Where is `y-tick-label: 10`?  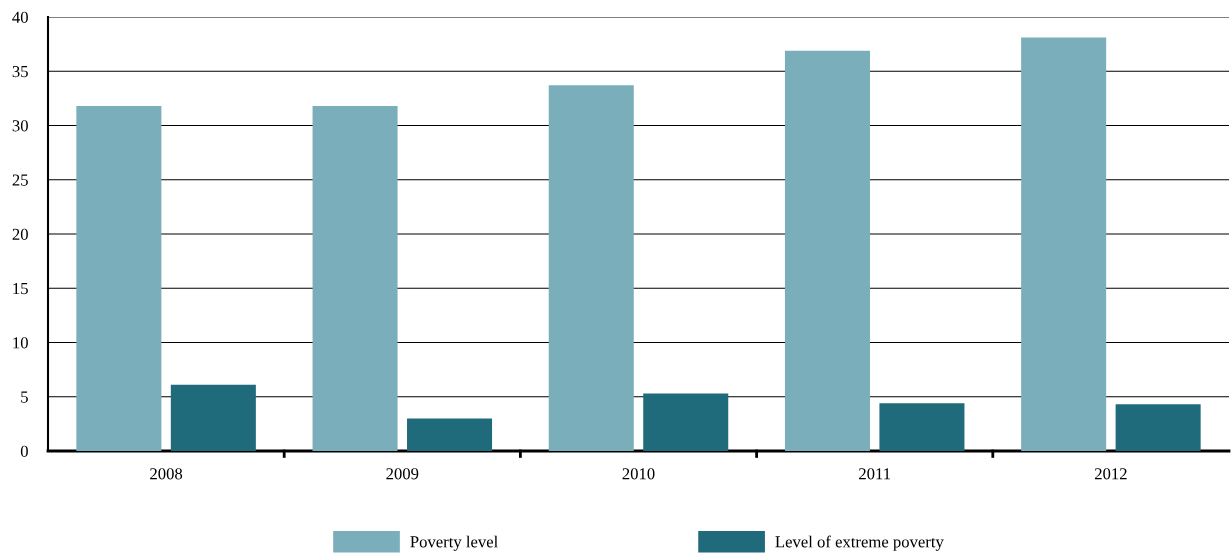
y-tick-label: 10 is located at coordinates (20, 343).